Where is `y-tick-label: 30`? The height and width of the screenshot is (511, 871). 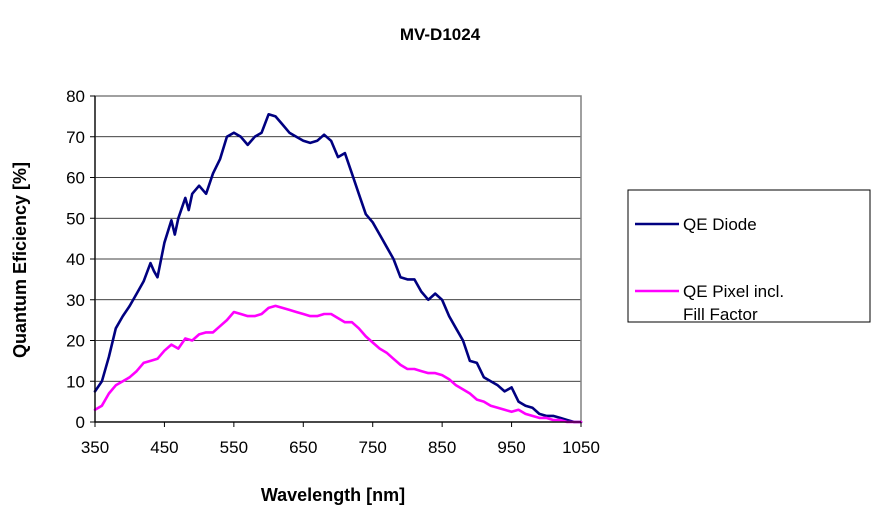 y-tick-label: 30 is located at coordinates (75, 300).